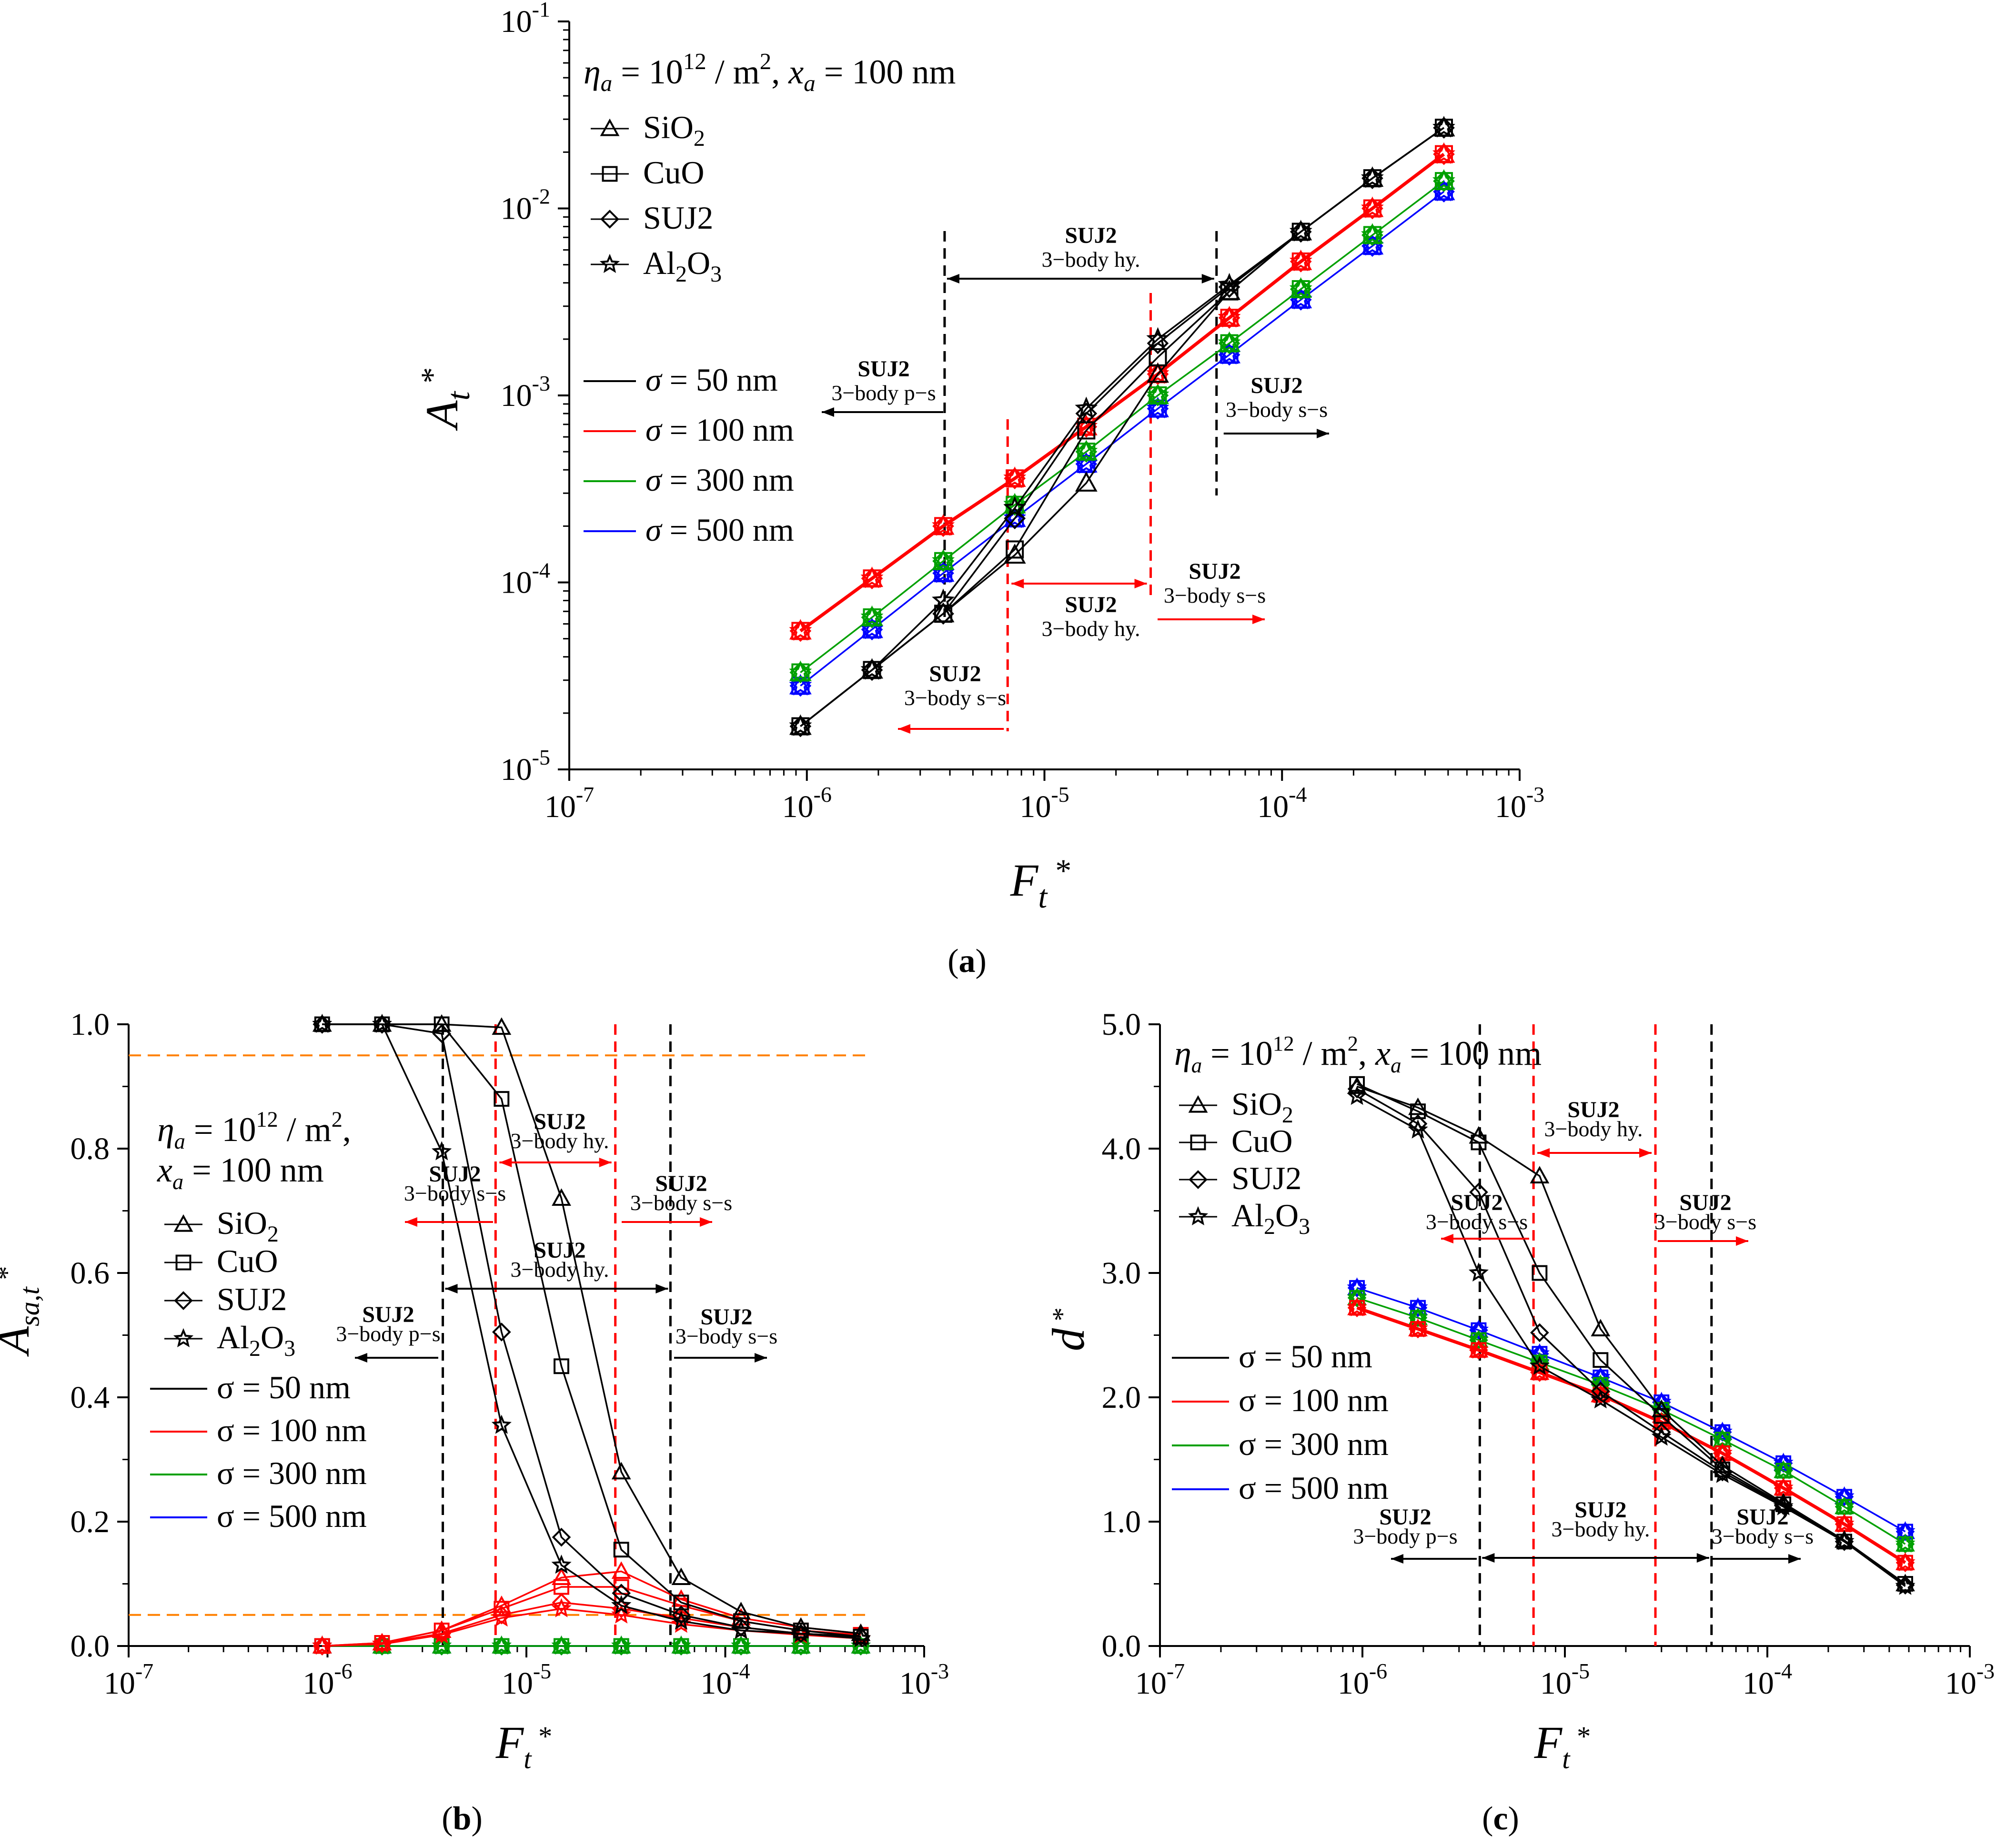  Describe the element at coordinates (90, 1148) in the screenshot. I see `y-tick-label: 0.8` at that location.